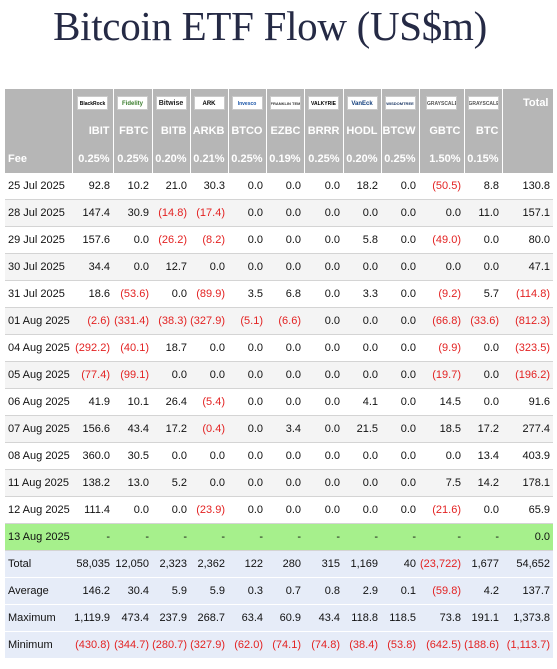 The width and height of the screenshot is (557, 669). I want to click on flow-cell: 41.9, so click(92, 402).